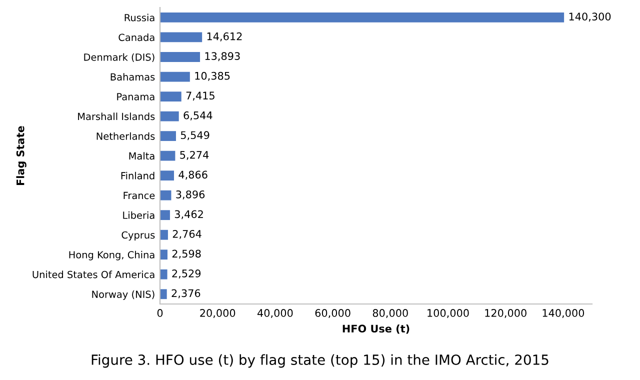  What do you see at coordinates (123, 295) in the screenshot?
I see `y-tick-label: Norway (NIS)` at bounding box center [123, 295].